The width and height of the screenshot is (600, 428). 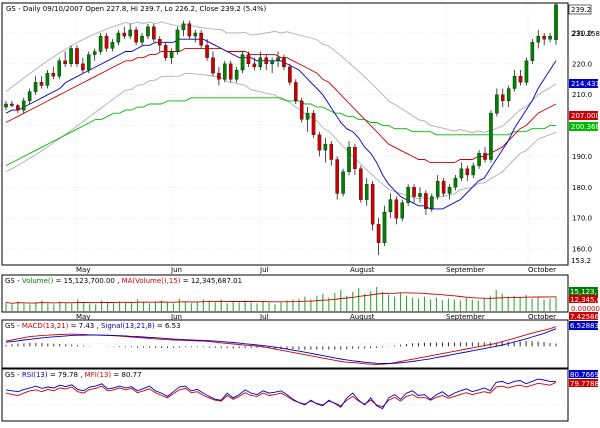 I want to click on mfi-tag: 80.7669, so click(x=584, y=375).